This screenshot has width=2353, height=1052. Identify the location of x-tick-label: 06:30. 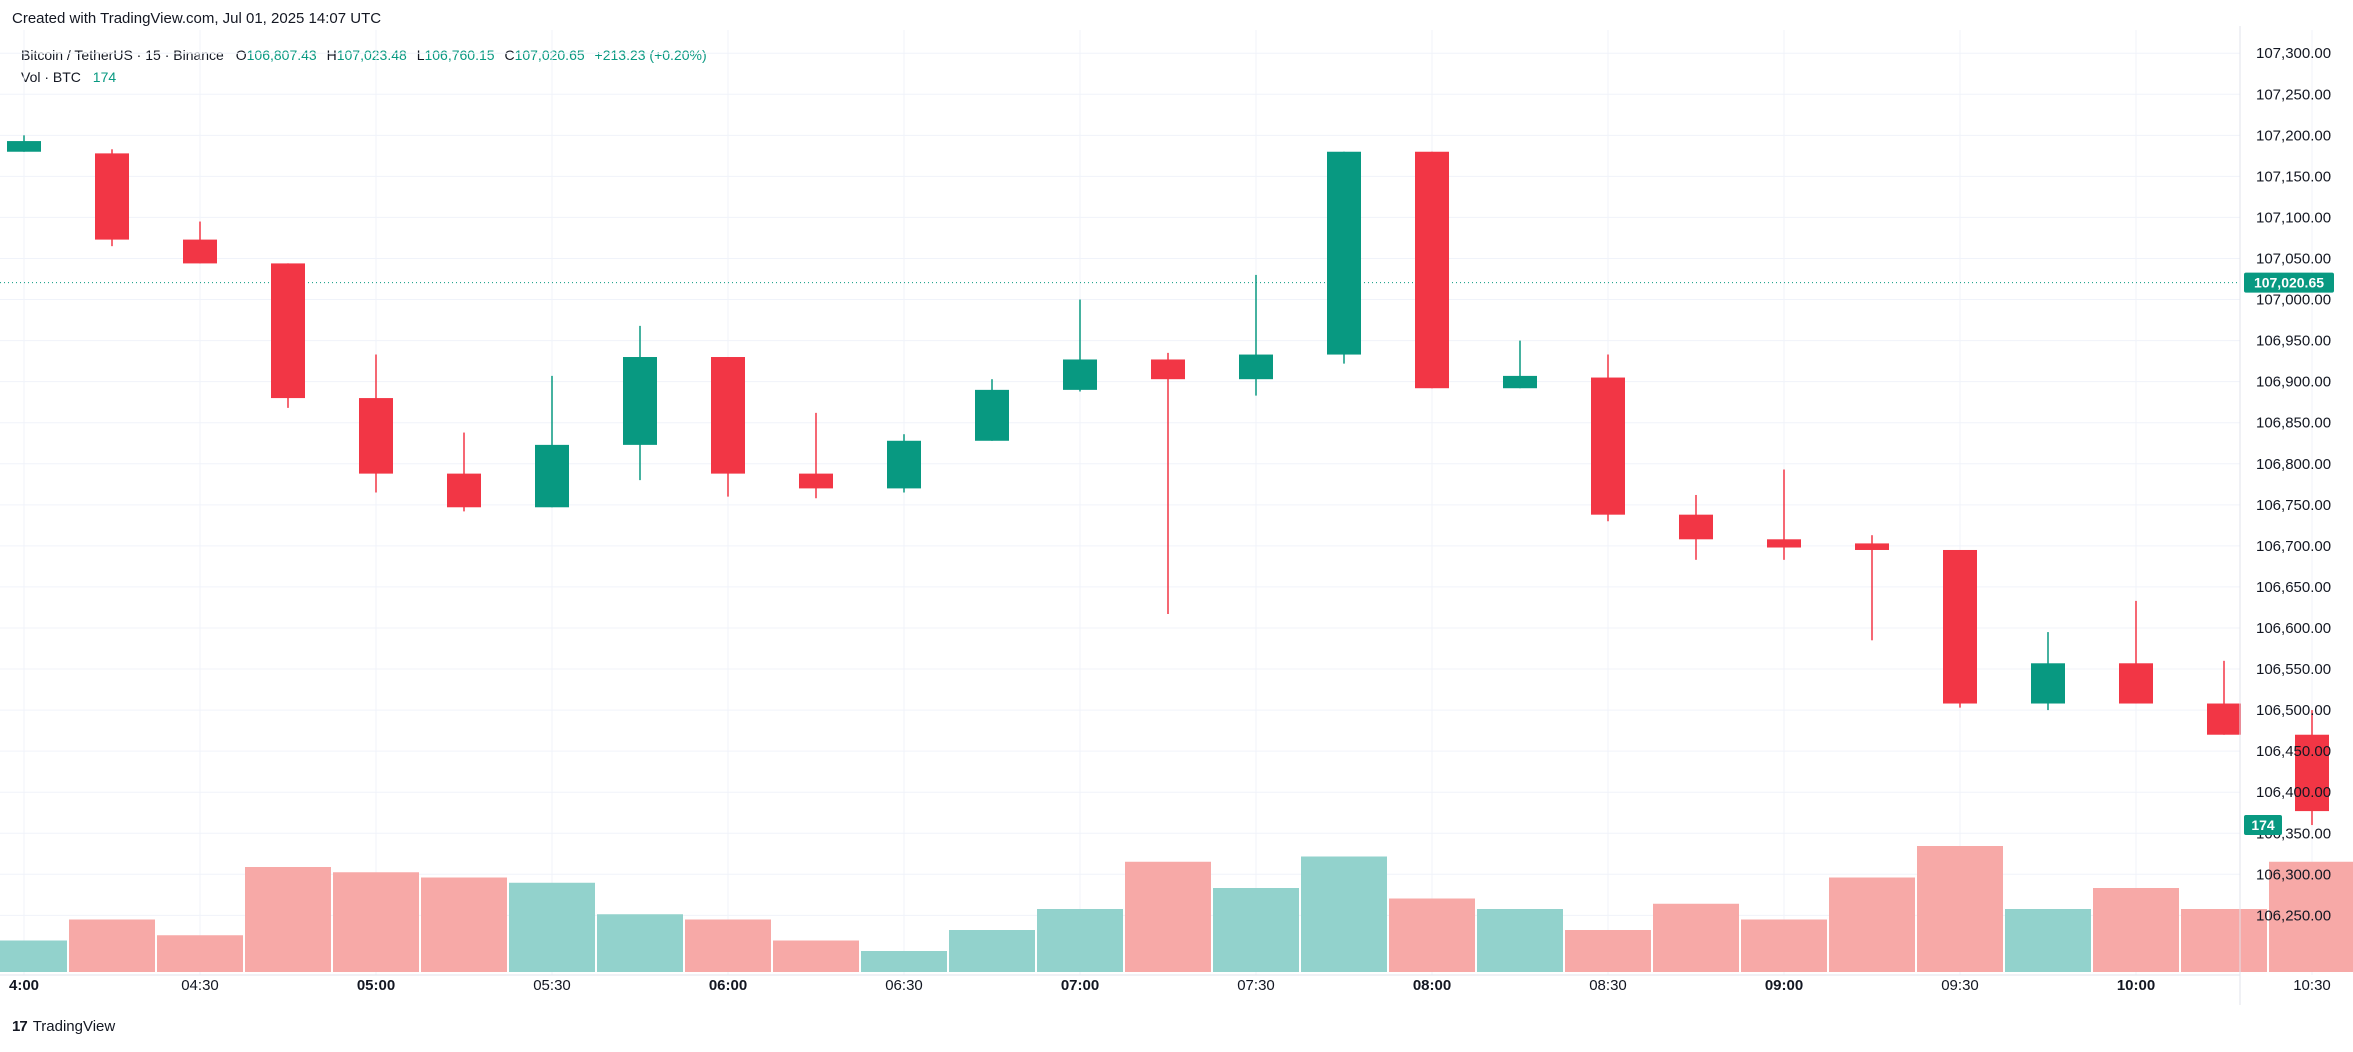
(904, 985).